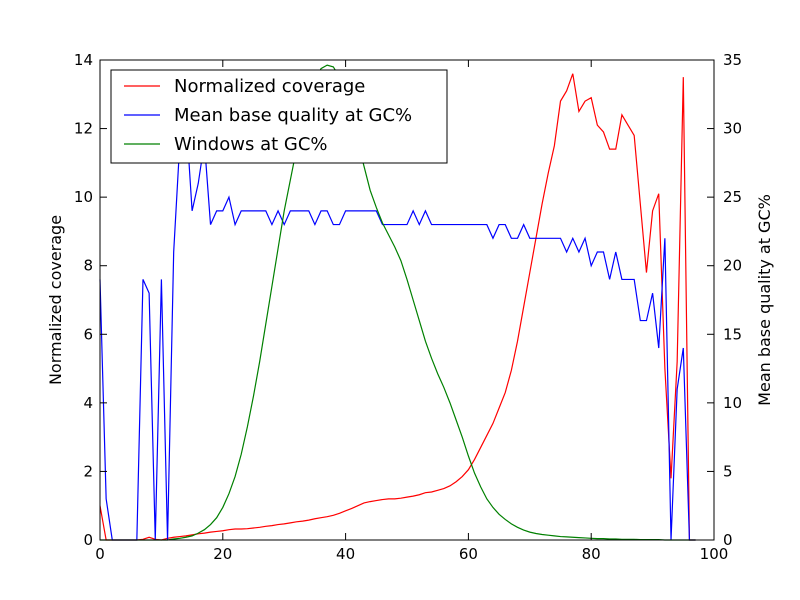  Describe the element at coordinates (83, 197) in the screenshot. I see `y-left-tick-label: 10` at that location.